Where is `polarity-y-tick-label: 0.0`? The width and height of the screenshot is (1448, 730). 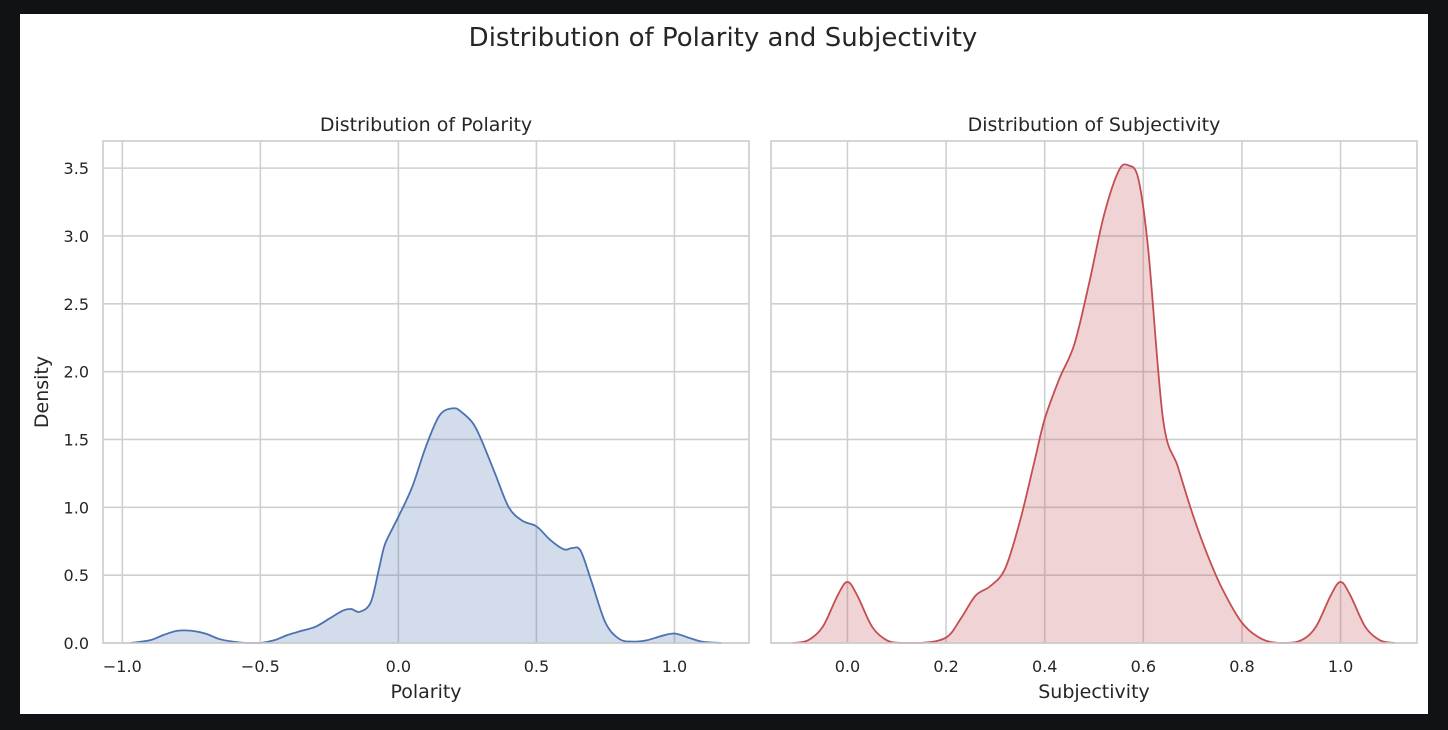
polarity-y-tick-label: 0.0 is located at coordinates (76, 643).